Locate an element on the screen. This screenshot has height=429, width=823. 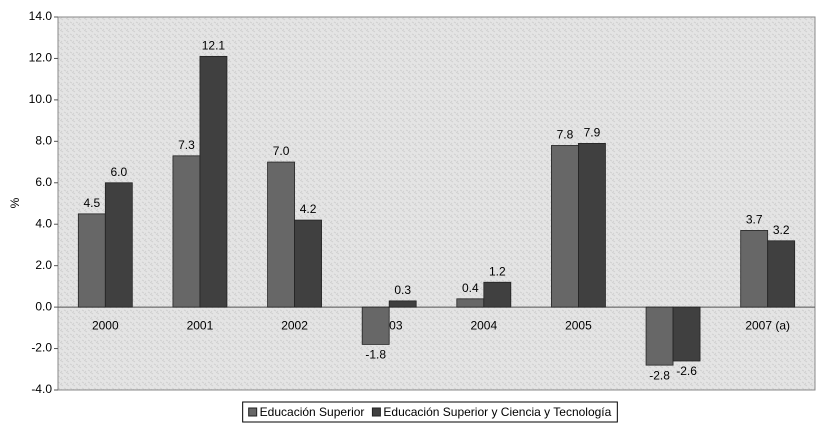
data-label: -2.8 is located at coordinates (659, 375).